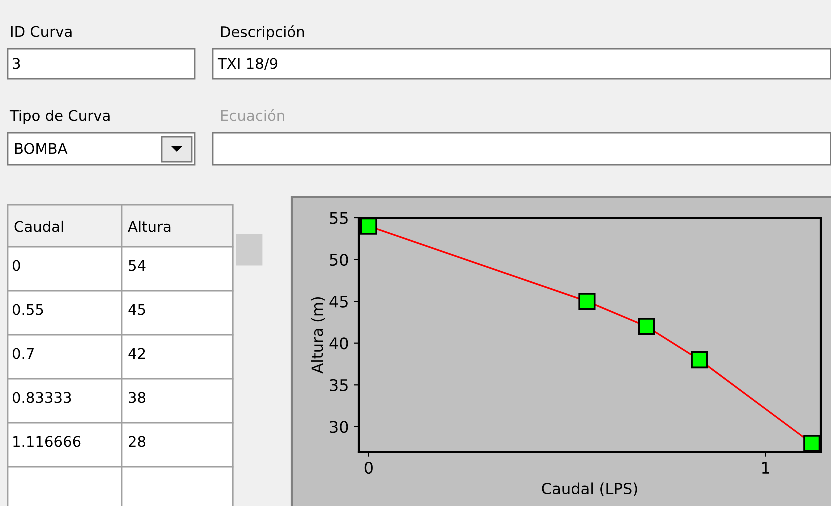  I want to click on y-tick-label: 55, so click(339, 218).